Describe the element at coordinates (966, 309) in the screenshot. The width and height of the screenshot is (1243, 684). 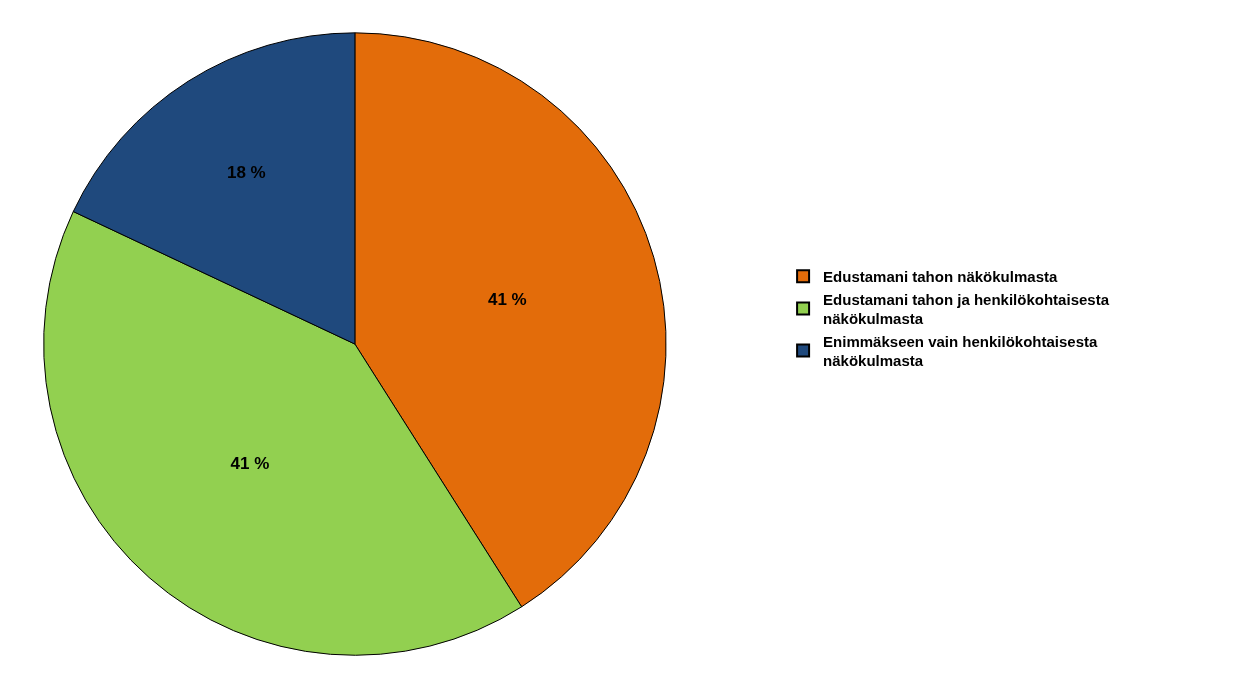
I see `legend-label: Edustamani tahon ja henkilökohtaisesta näkökulmasta` at that location.